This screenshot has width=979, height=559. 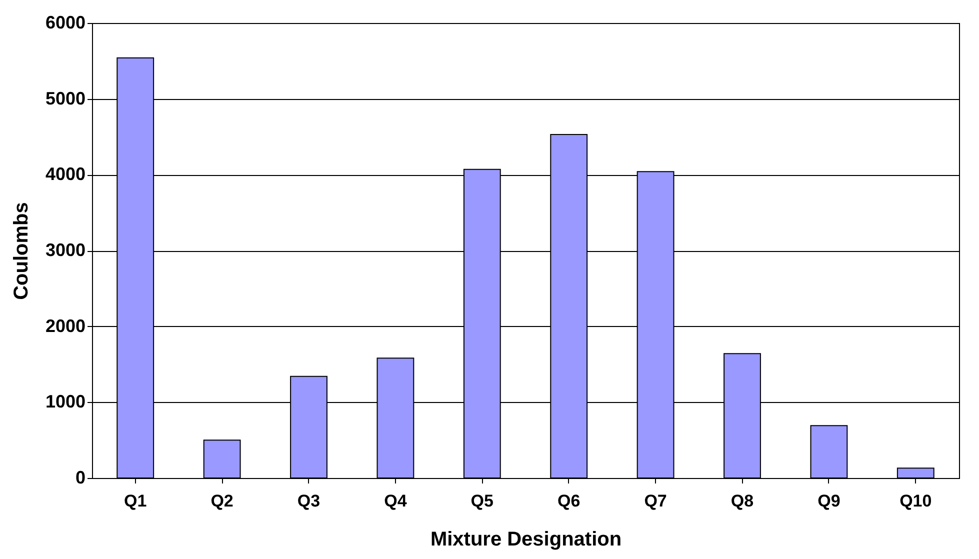 I want to click on x-tick-label: Q9, so click(x=829, y=501).